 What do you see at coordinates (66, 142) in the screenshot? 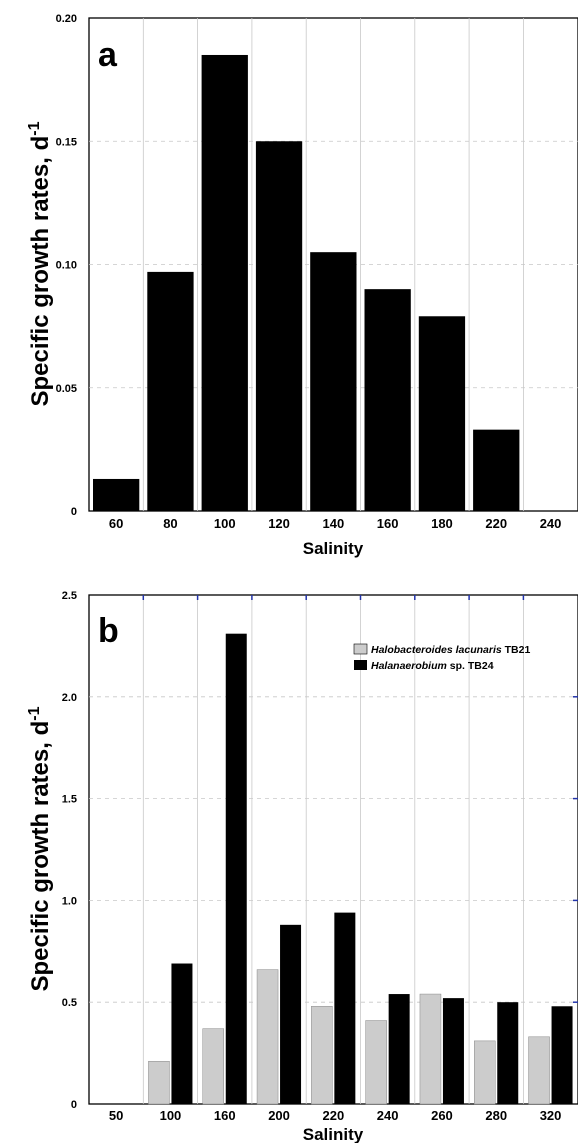
I see `y-tick-label: 0.15` at bounding box center [66, 142].